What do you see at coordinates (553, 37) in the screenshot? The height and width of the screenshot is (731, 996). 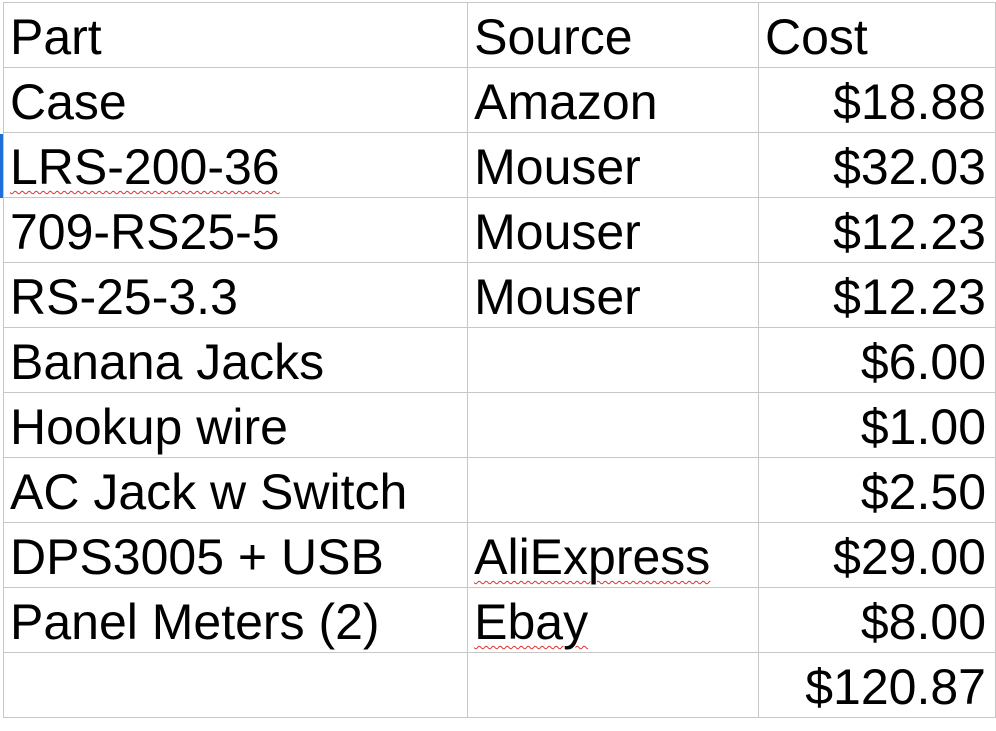 I see `header-source-label: Source` at bounding box center [553, 37].